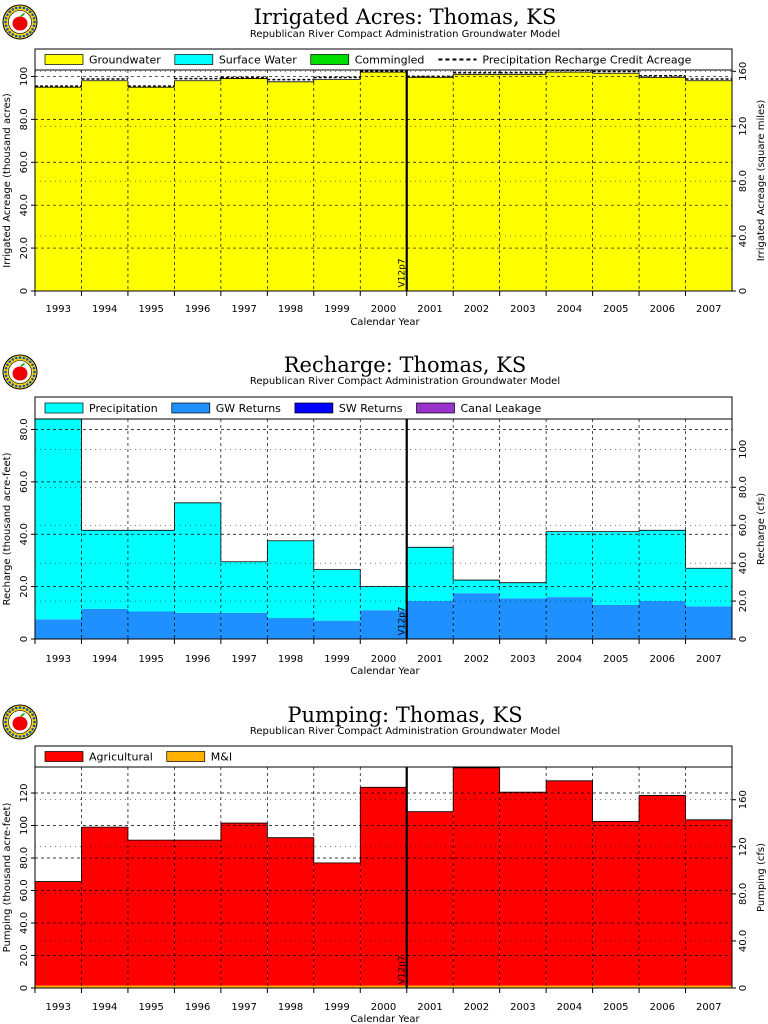 The width and height of the screenshot is (768, 1024). What do you see at coordinates (522, 309) in the screenshot?
I see `x-tick-label: 2003` at bounding box center [522, 309].